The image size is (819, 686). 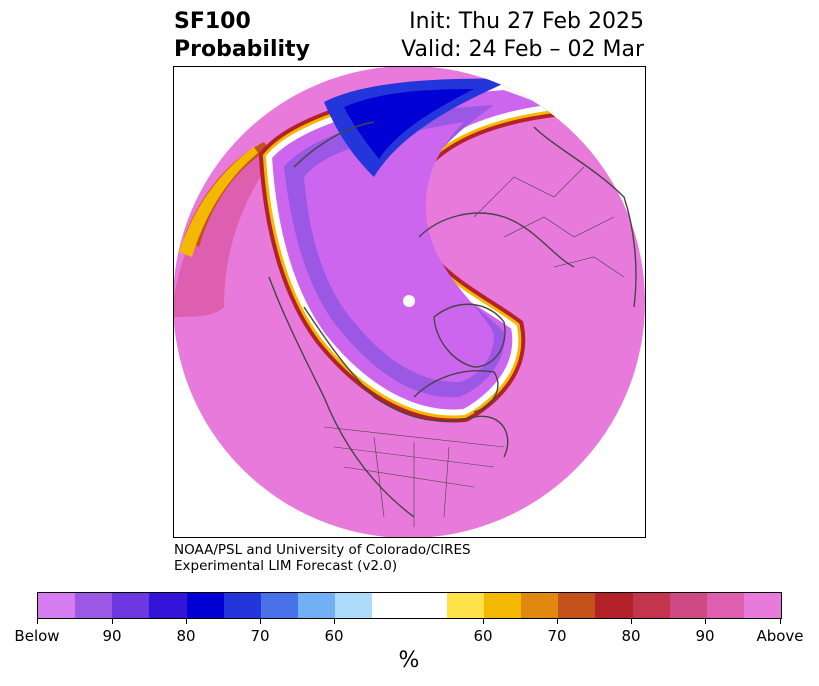 What do you see at coordinates (286, 566) in the screenshot?
I see `credit-line-2: Experimental LIM Forecast (v2.0)` at bounding box center [286, 566].